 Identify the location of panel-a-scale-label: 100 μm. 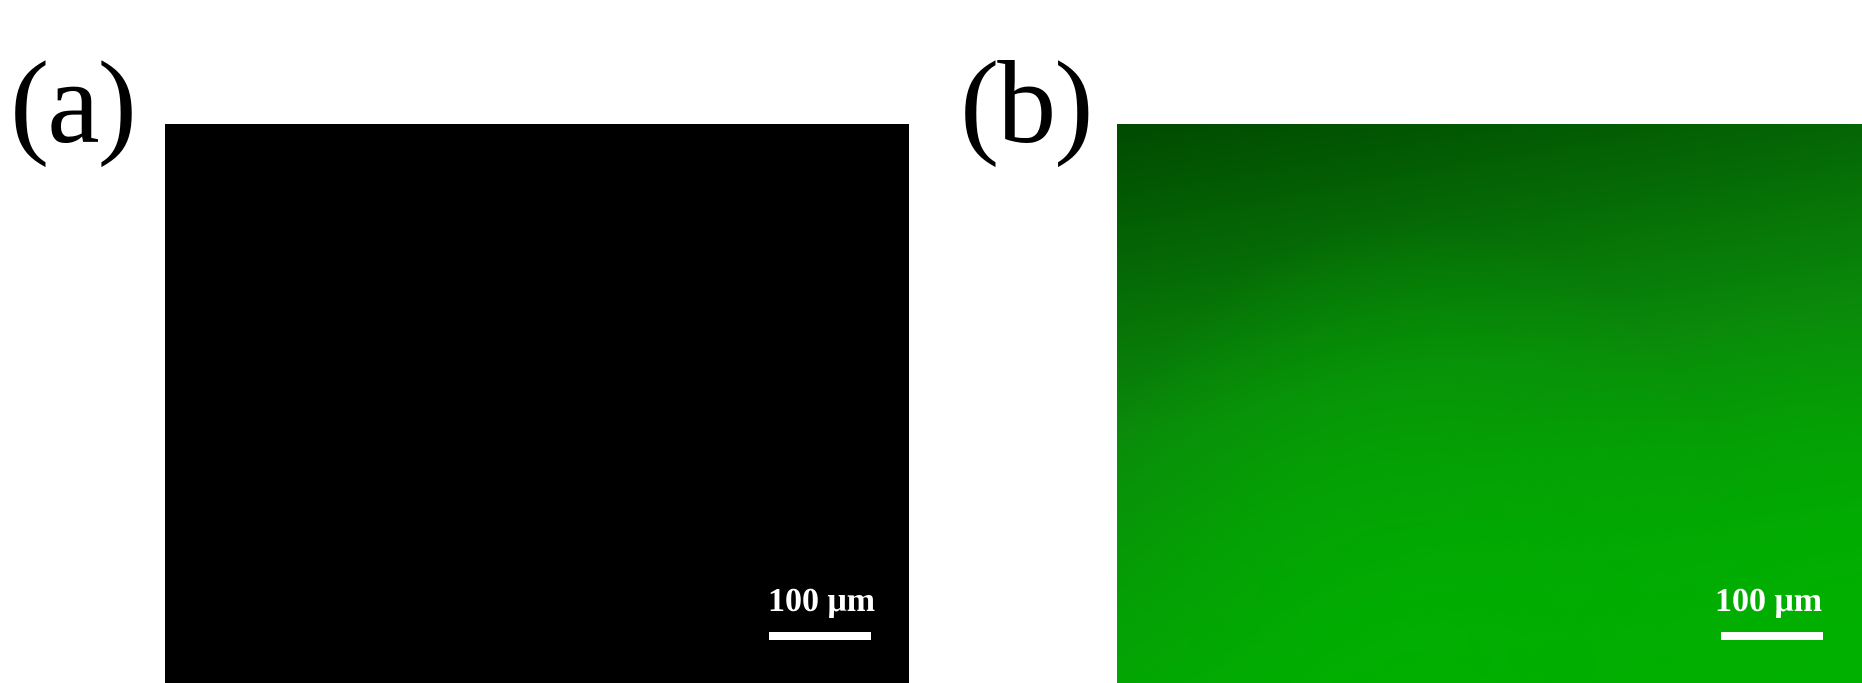
(822, 600).